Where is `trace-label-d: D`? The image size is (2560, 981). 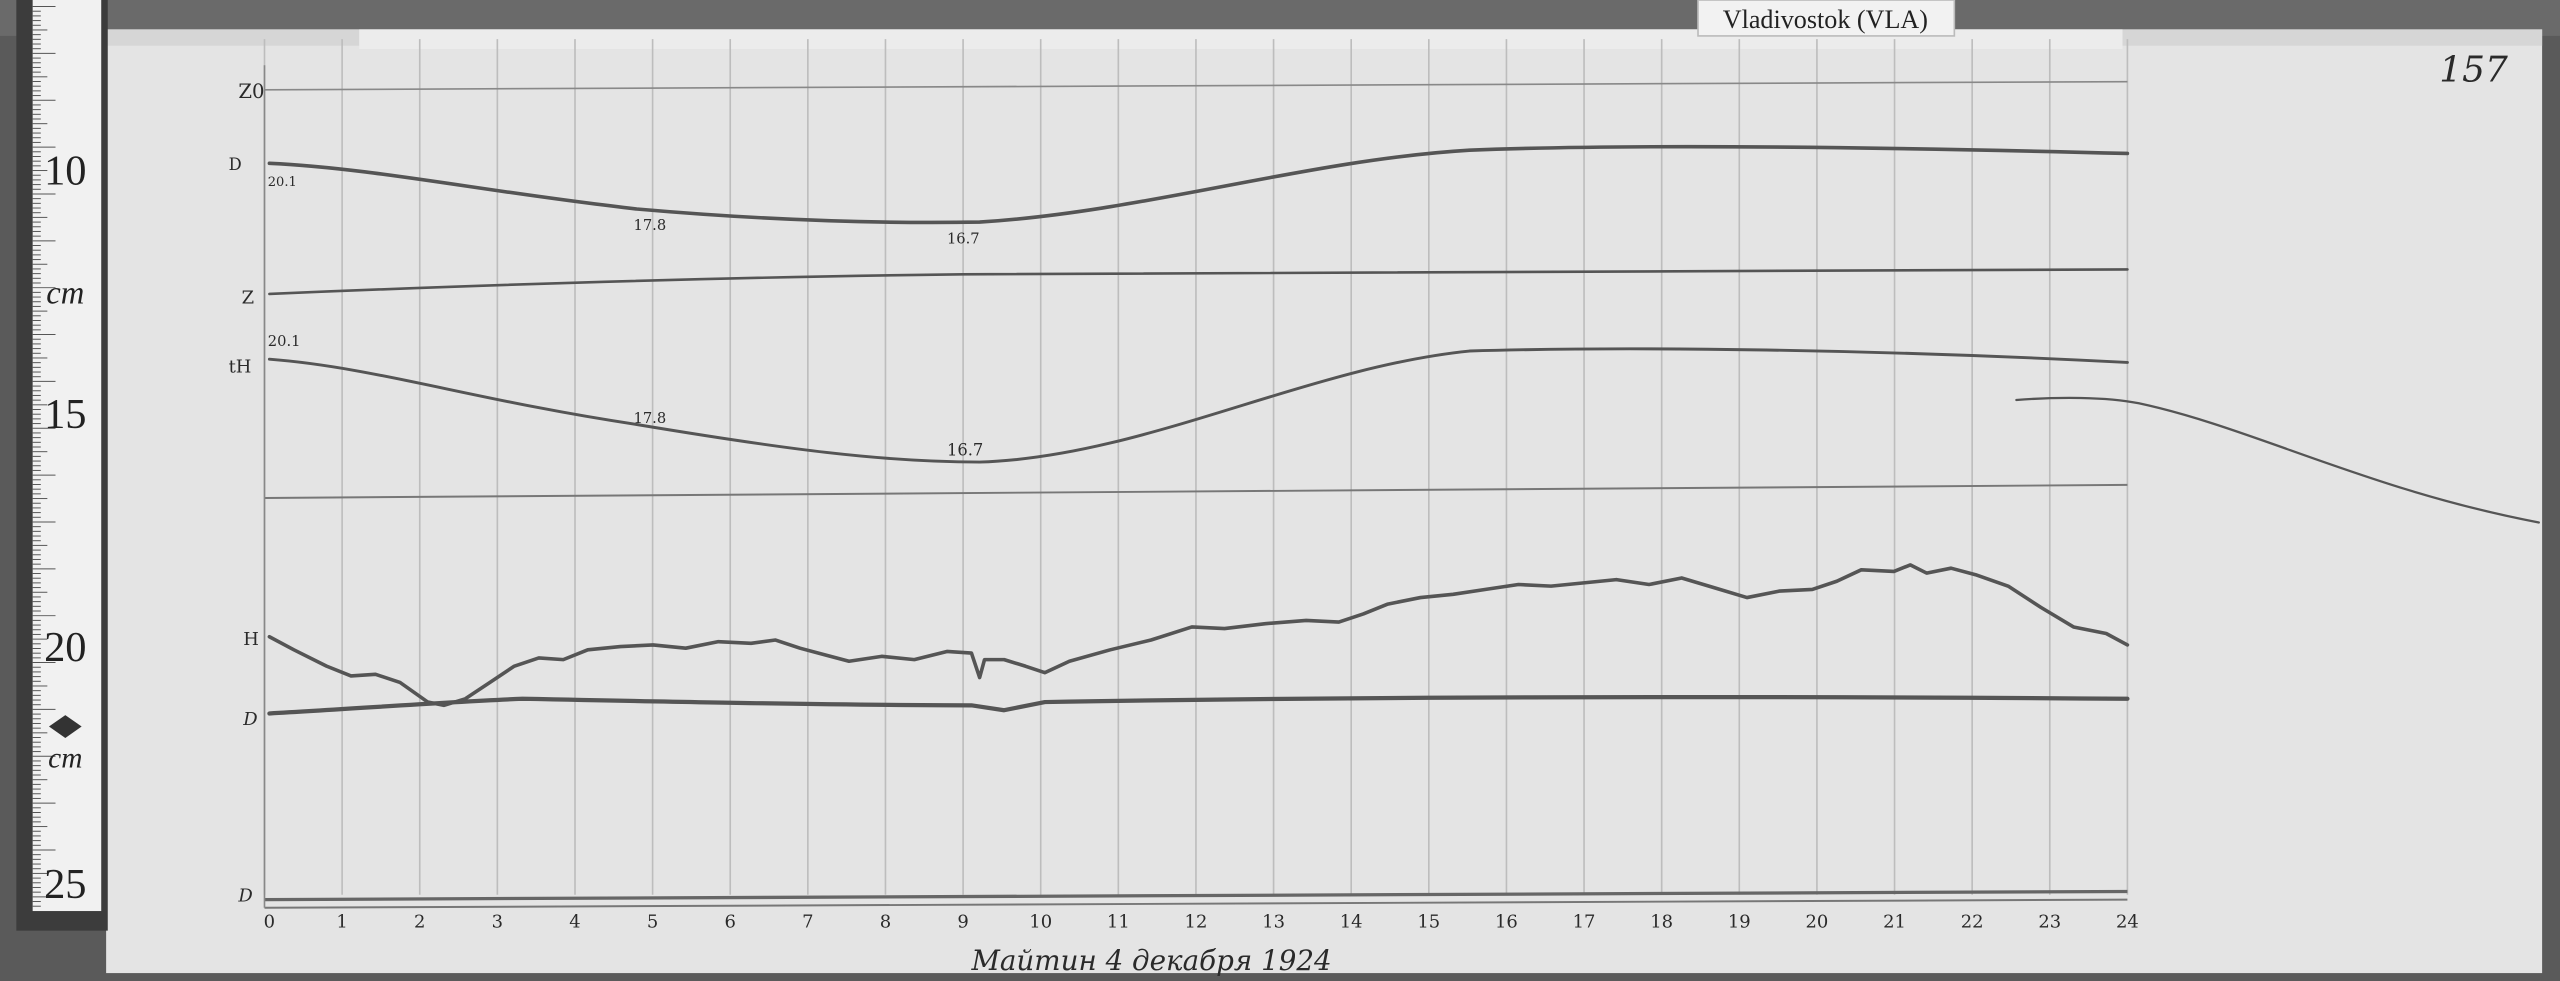
trace-label-d: D is located at coordinates (249, 719).